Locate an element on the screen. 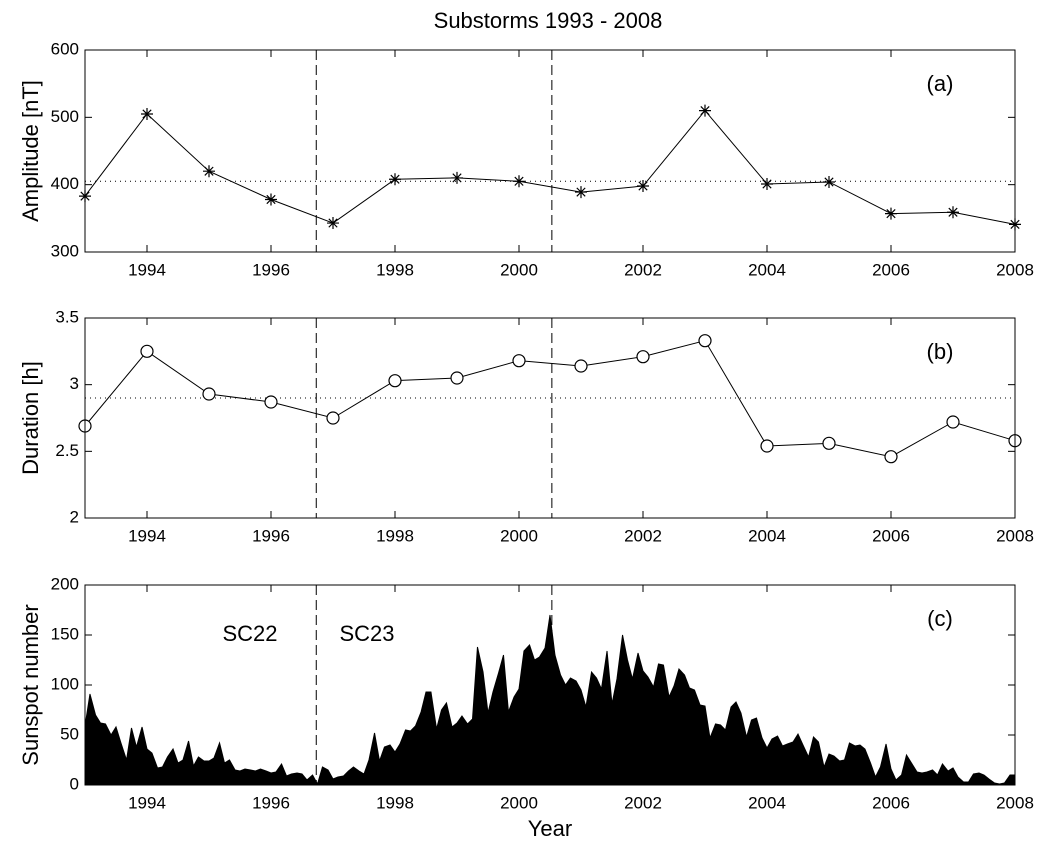 This screenshot has width=1041, height=842. y-tick-label: 150 is located at coordinates (65, 633).